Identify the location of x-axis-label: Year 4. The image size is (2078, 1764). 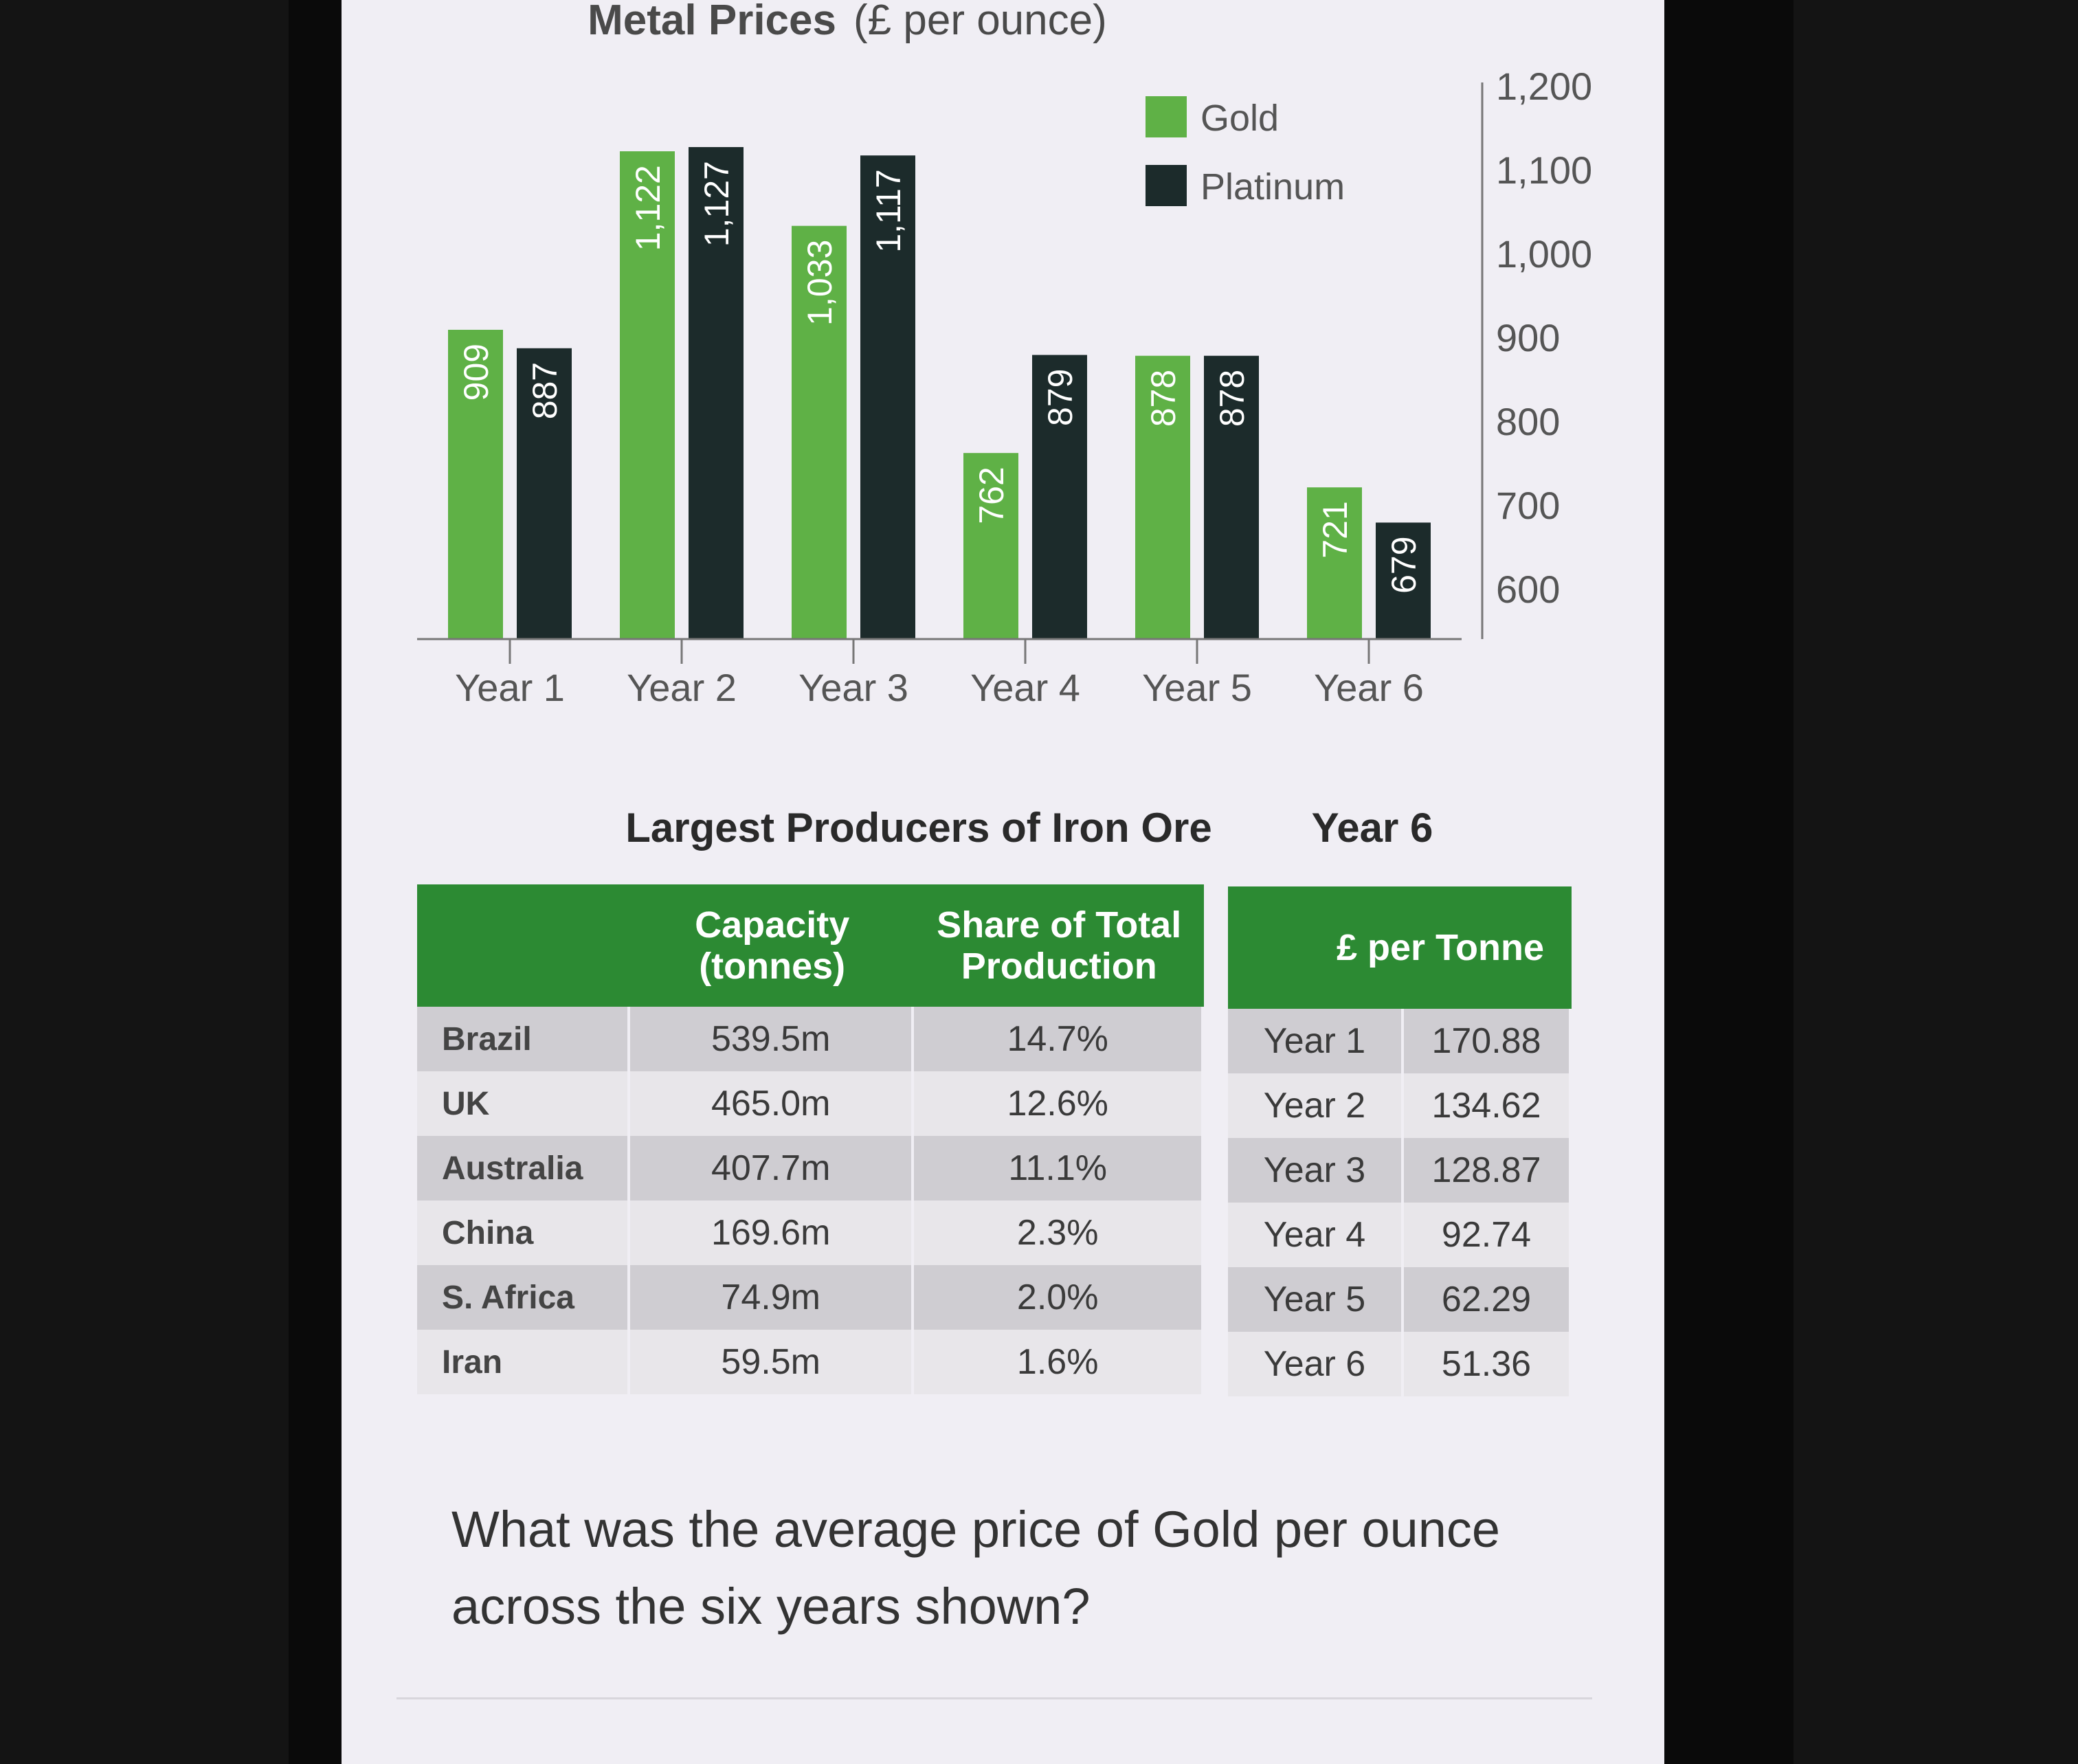
(1025, 687).